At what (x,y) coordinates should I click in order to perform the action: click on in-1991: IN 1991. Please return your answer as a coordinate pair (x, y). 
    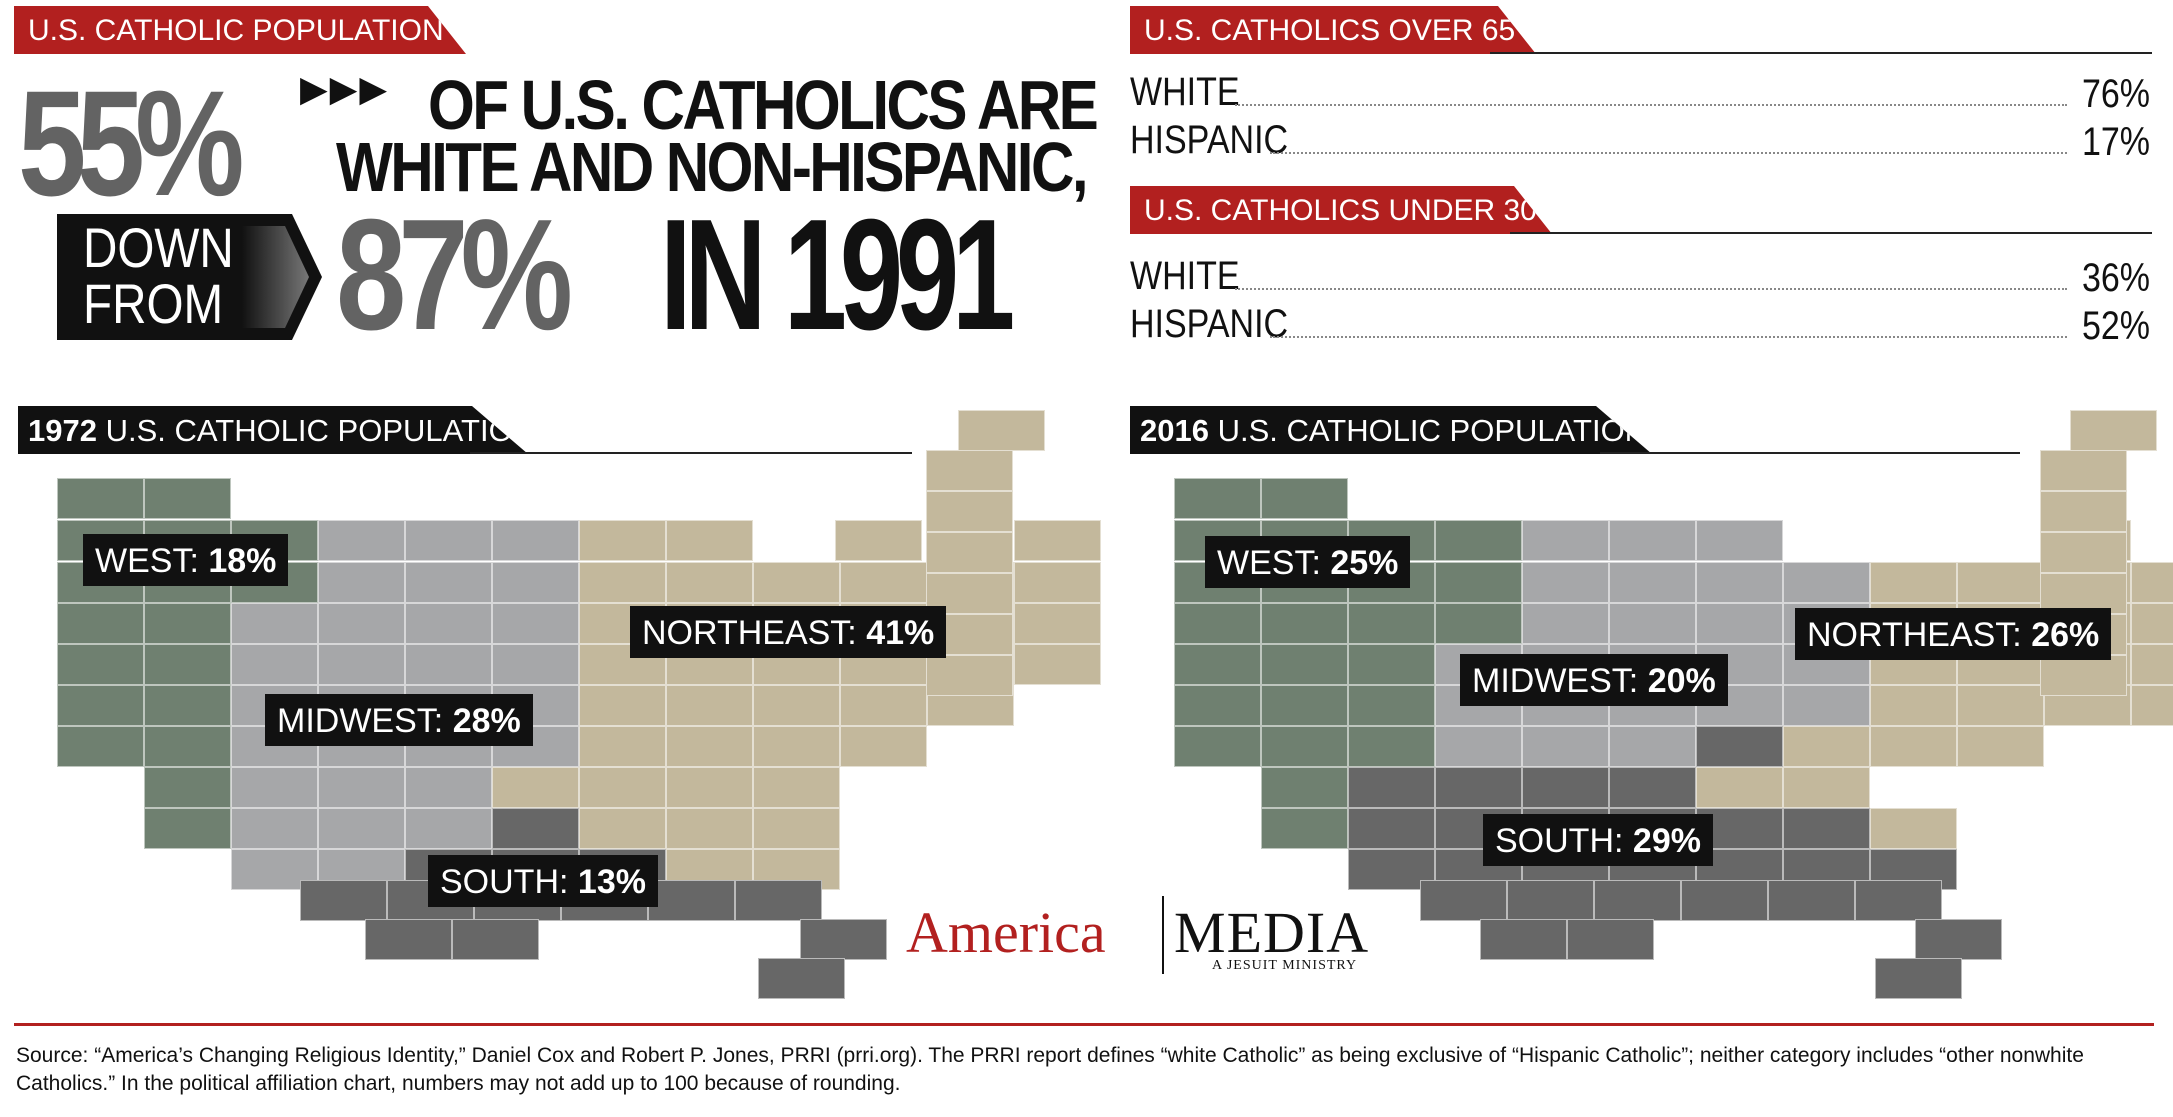
    Looking at the image, I should click on (837, 275).